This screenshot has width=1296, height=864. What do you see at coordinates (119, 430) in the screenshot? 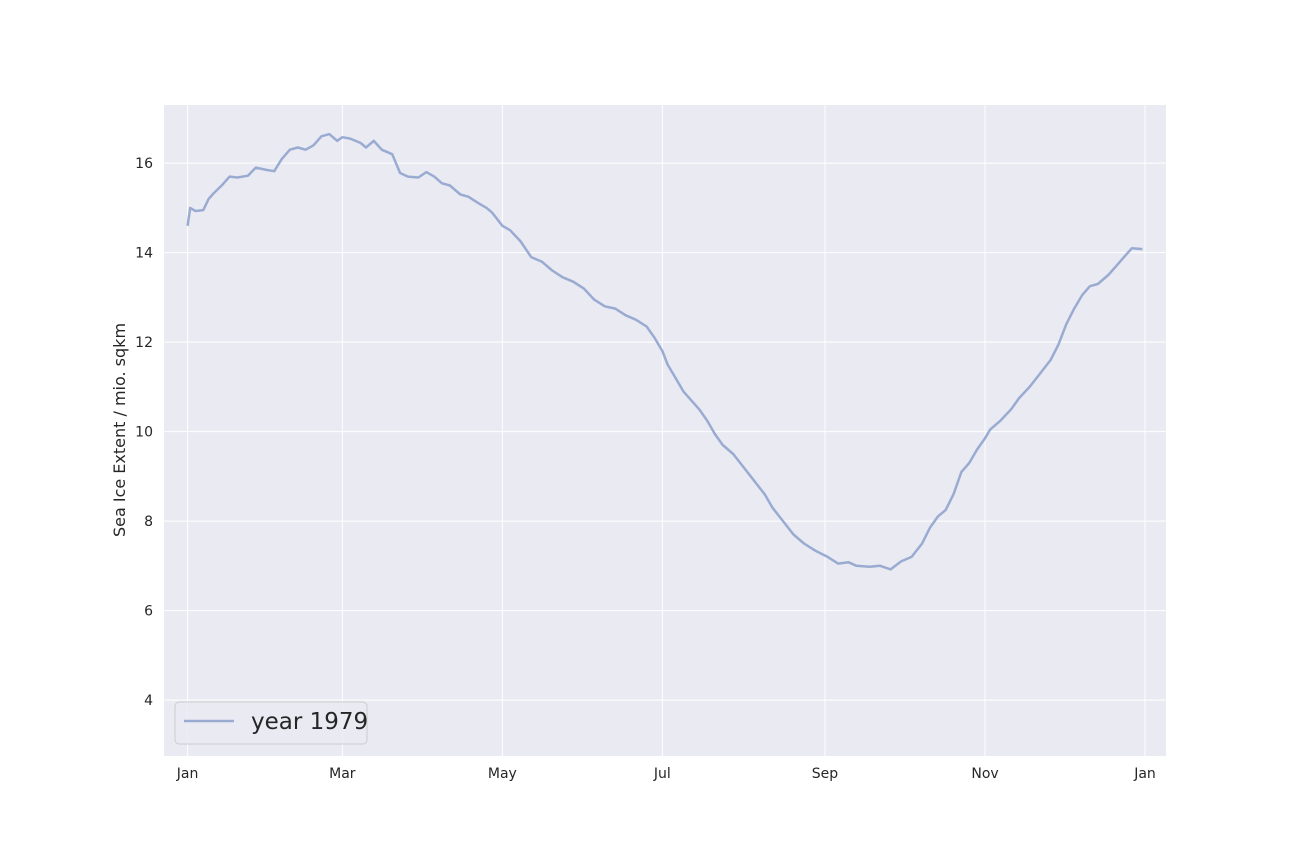
I see `y-axis-label: Sea Ice Extent / mio. sqkm` at bounding box center [119, 430].